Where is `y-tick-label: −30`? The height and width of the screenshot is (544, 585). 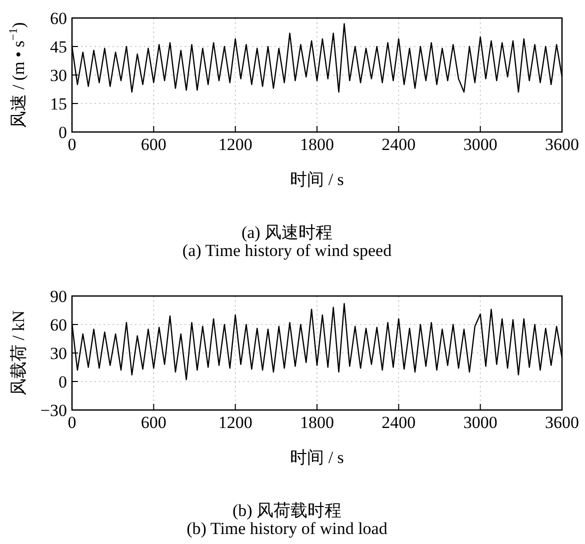 y-tick-label: −30 is located at coordinates (53, 410).